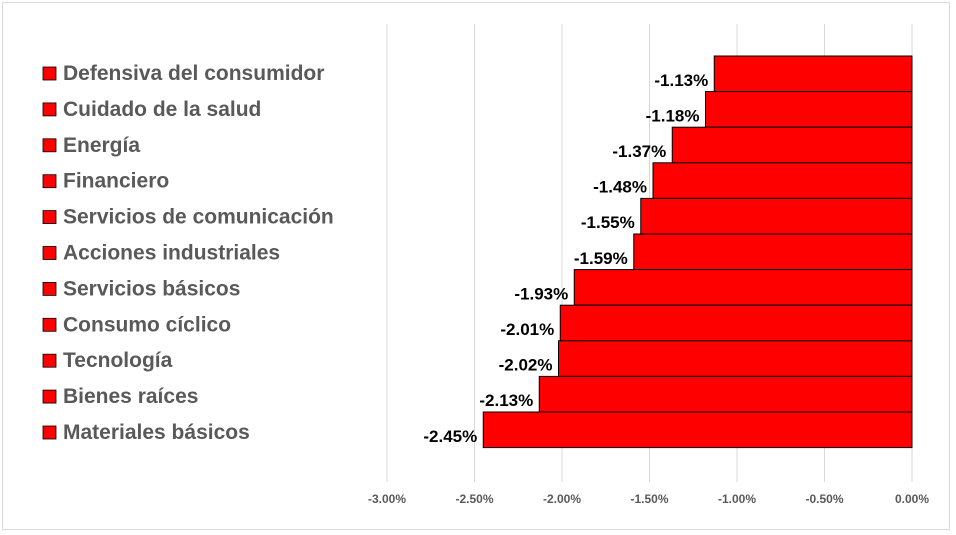 The image size is (956, 535). What do you see at coordinates (737, 499) in the screenshot?
I see `x-tick-label: -1.00%` at bounding box center [737, 499].